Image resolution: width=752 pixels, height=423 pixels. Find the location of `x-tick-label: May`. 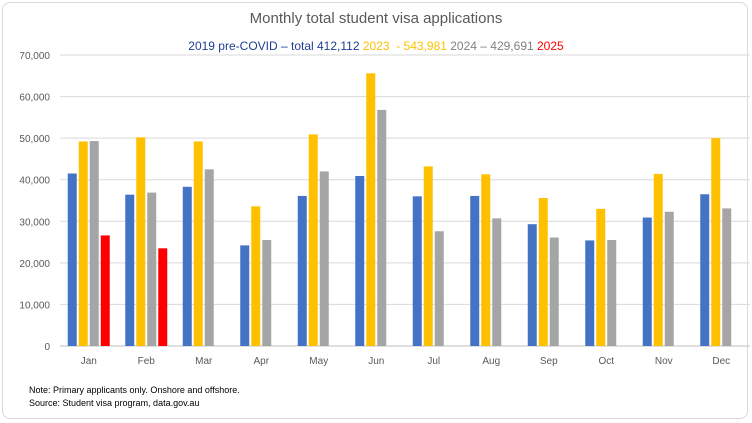

x-tick-label: May is located at coordinates (318, 361).